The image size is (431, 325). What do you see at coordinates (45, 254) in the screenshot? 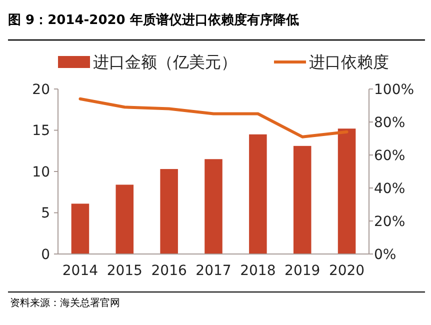
I see `y-tick-label: 0` at bounding box center [45, 254].